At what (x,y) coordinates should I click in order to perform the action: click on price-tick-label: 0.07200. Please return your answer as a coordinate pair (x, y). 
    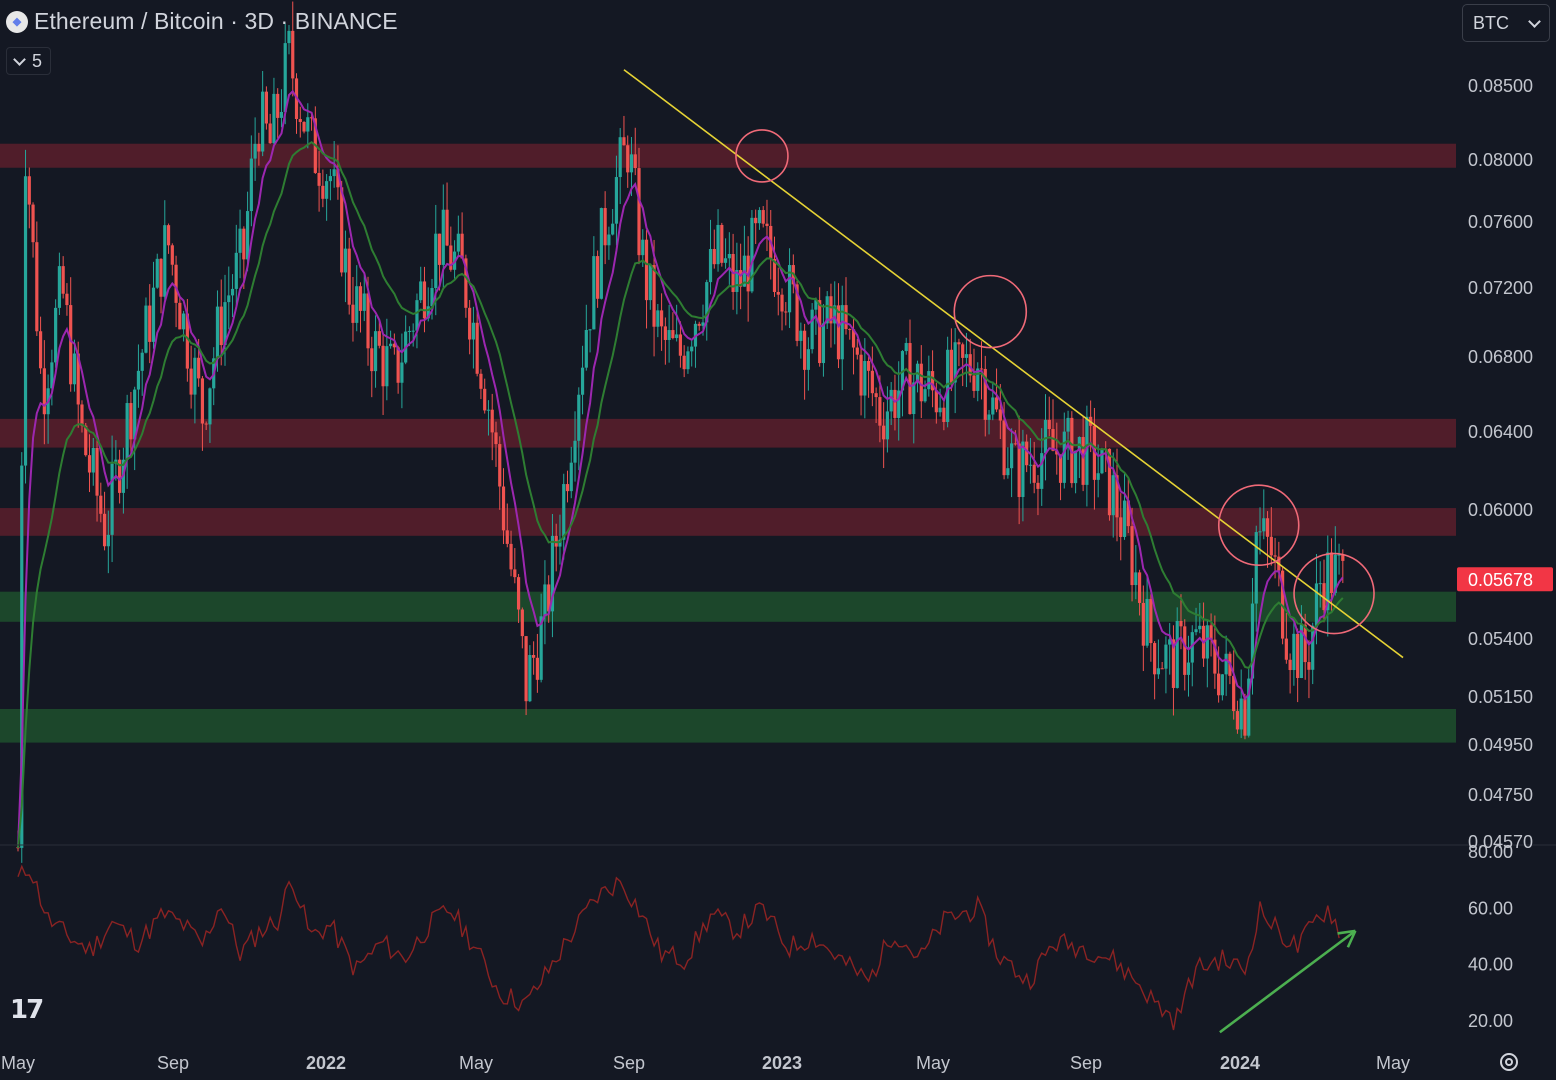
    Looking at the image, I should click on (1500, 288).